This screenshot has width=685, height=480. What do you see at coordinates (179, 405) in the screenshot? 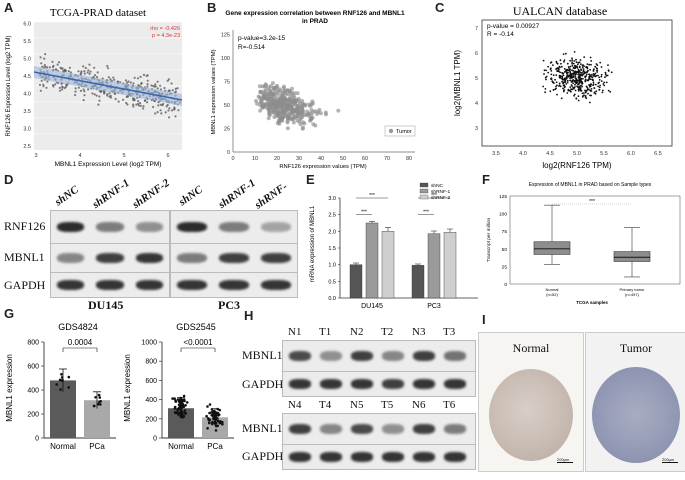
I see `g2-chart-dot` at bounding box center [179, 405].